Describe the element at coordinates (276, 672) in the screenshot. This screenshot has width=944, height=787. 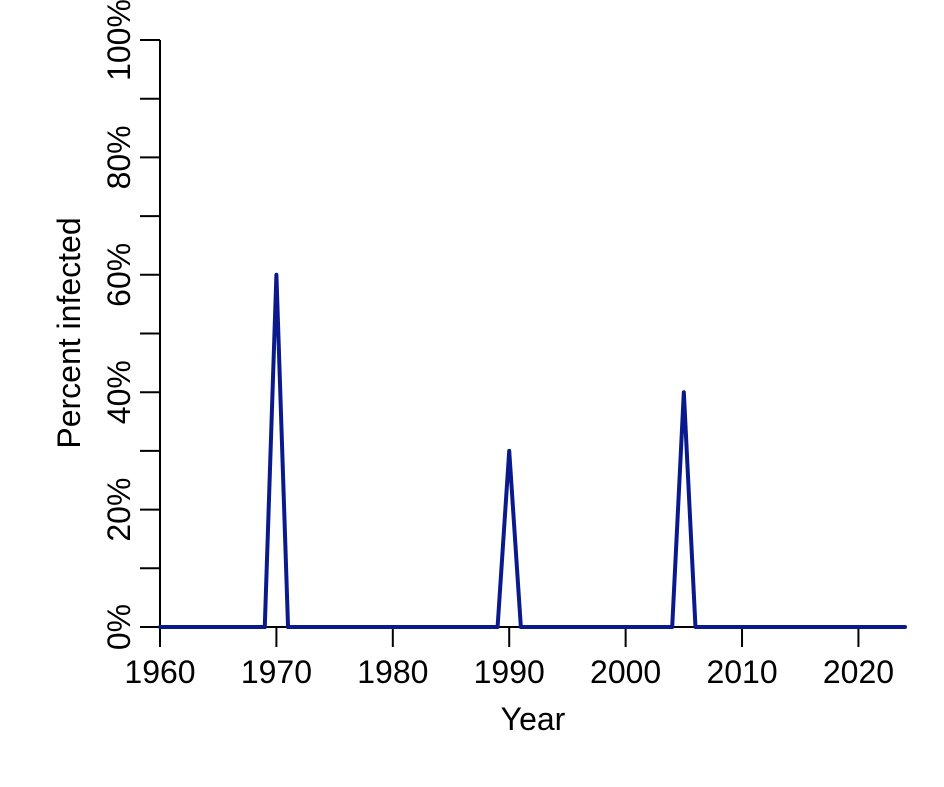
I see `x-tick-label: 1970` at that location.